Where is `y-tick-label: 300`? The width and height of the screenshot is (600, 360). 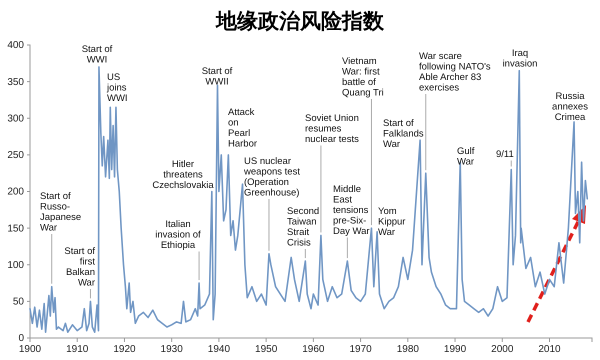 y-tick-label: 300 is located at coordinates (15, 118).